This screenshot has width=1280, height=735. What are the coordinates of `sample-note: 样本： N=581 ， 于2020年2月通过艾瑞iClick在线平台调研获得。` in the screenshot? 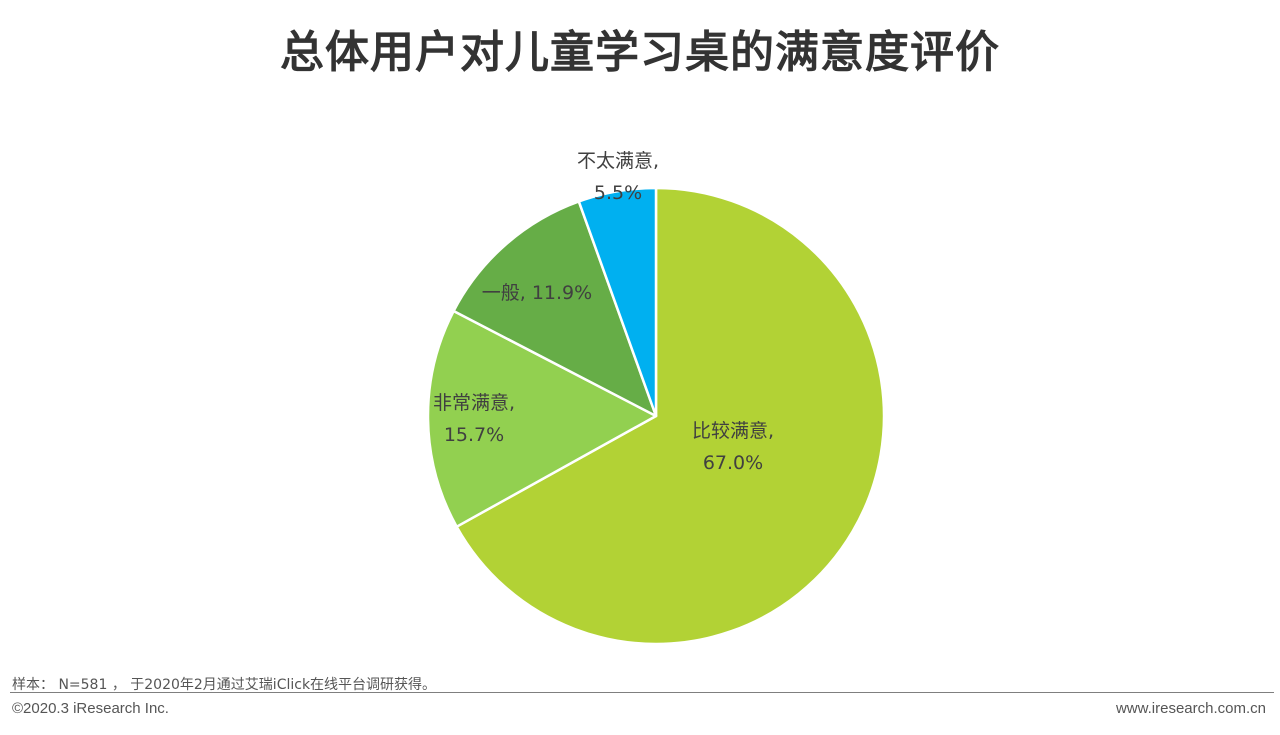 It's located at (224, 685).